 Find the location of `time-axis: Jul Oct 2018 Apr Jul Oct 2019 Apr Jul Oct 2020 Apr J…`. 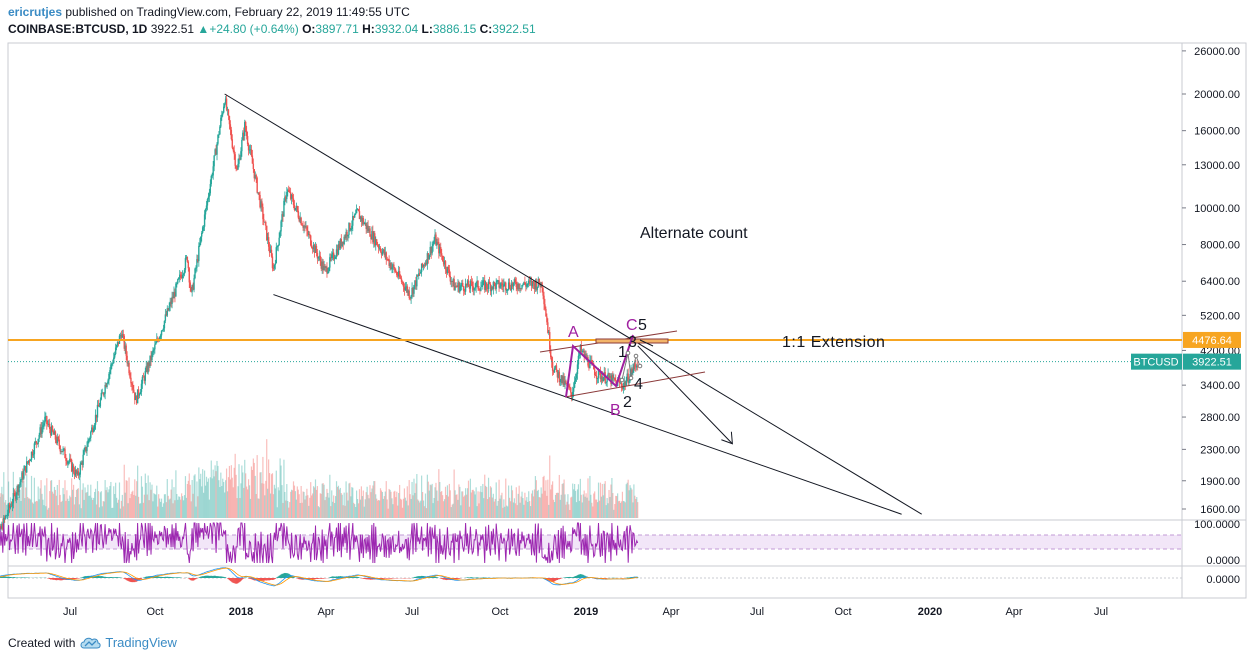

time-axis: Jul Oct 2018 Apr Jul Oct 2019 Apr Jul Oct 2020 Apr J… is located at coordinates (585, 612).